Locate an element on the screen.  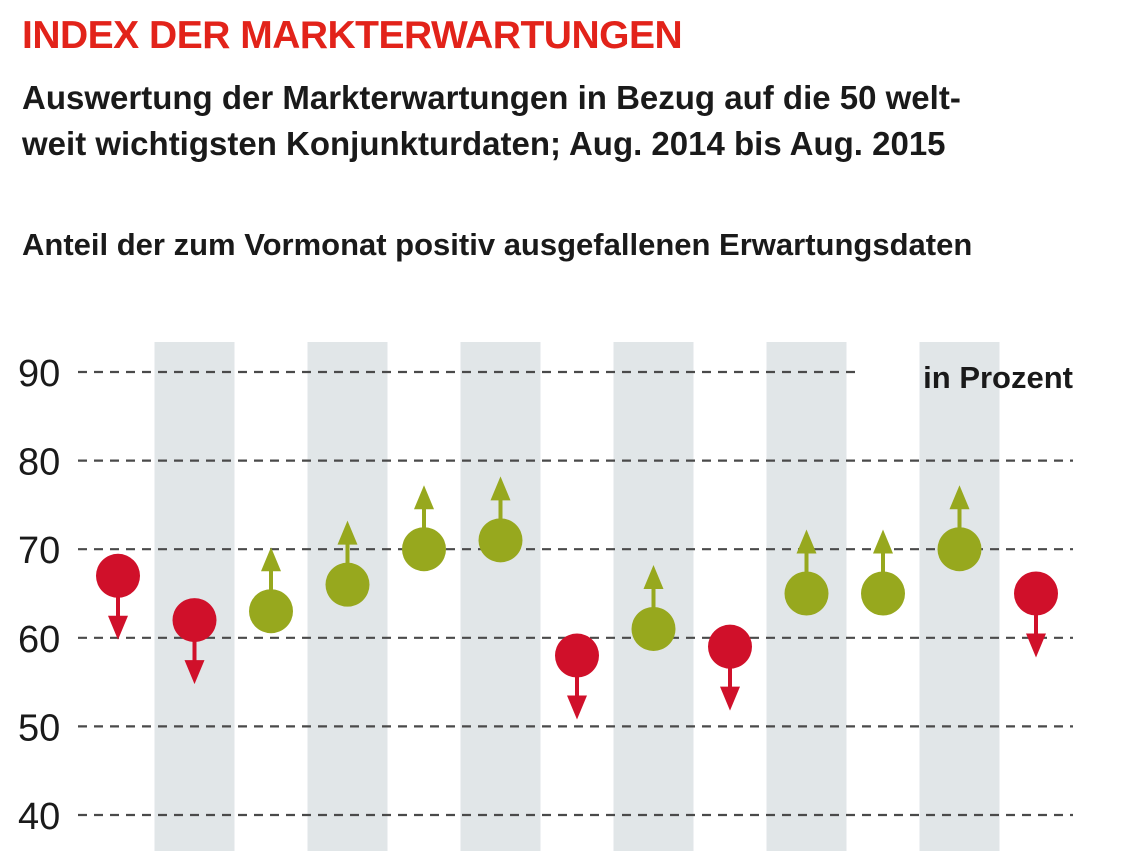
y-tick-label: 80 is located at coordinates (39, 463).